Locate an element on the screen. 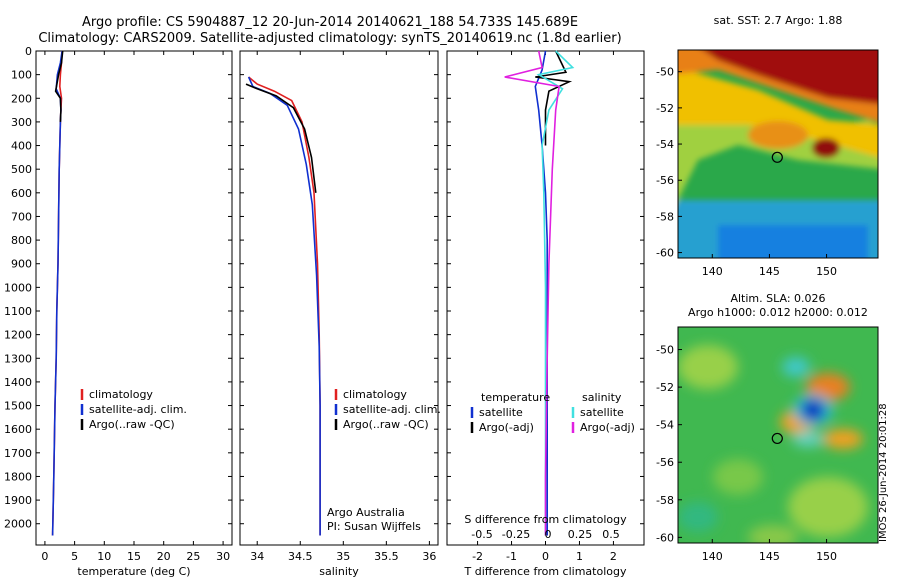  y-tick-label: 1900 is located at coordinates (18, 500).